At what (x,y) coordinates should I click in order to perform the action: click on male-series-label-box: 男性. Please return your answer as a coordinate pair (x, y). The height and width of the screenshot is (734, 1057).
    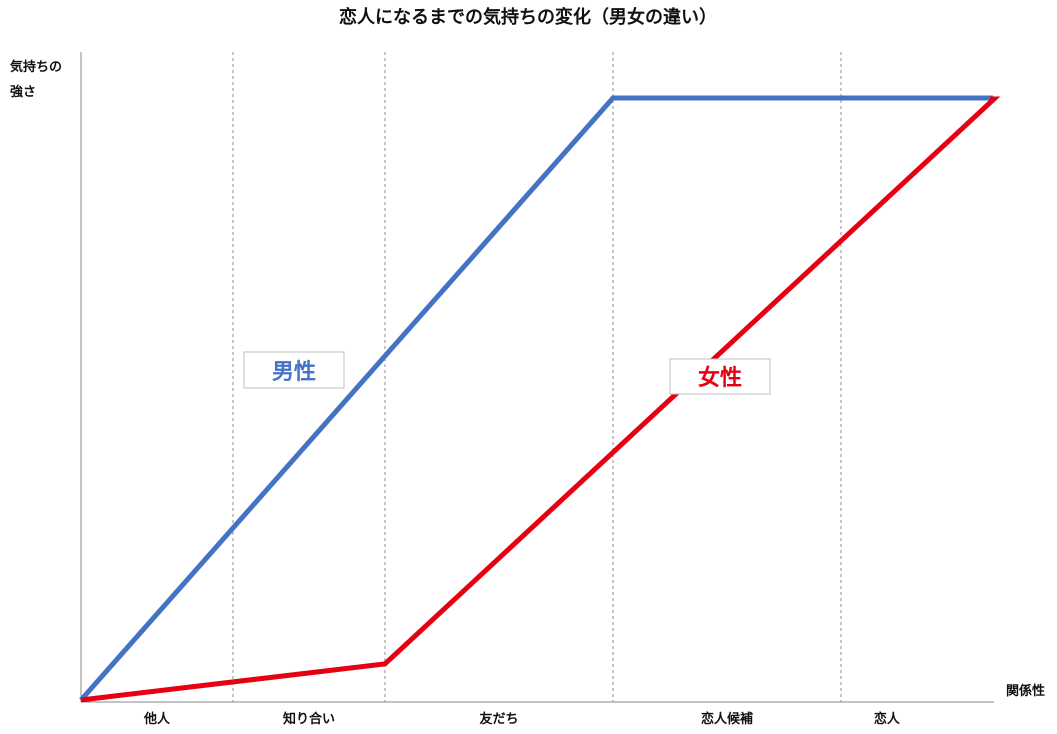
    Looking at the image, I should click on (294, 370).